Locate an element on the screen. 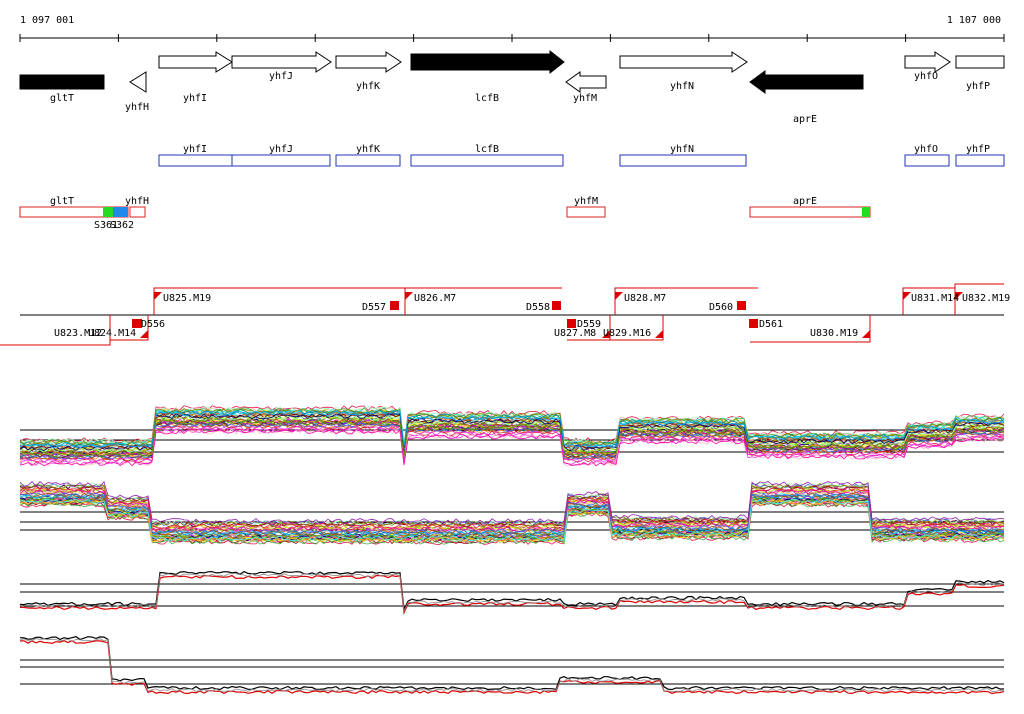 The image size is (1024, 714). summary-track-plus is located at coordinates (512, 592).